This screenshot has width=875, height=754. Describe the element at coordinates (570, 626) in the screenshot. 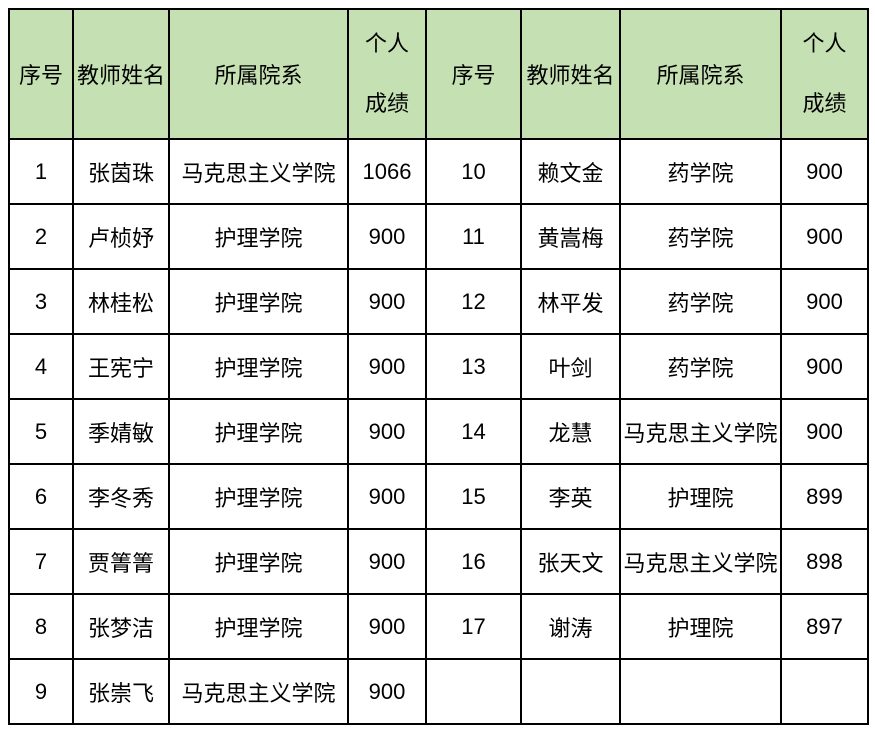

I see `cell-teacher-name: 谢涛` at that location.